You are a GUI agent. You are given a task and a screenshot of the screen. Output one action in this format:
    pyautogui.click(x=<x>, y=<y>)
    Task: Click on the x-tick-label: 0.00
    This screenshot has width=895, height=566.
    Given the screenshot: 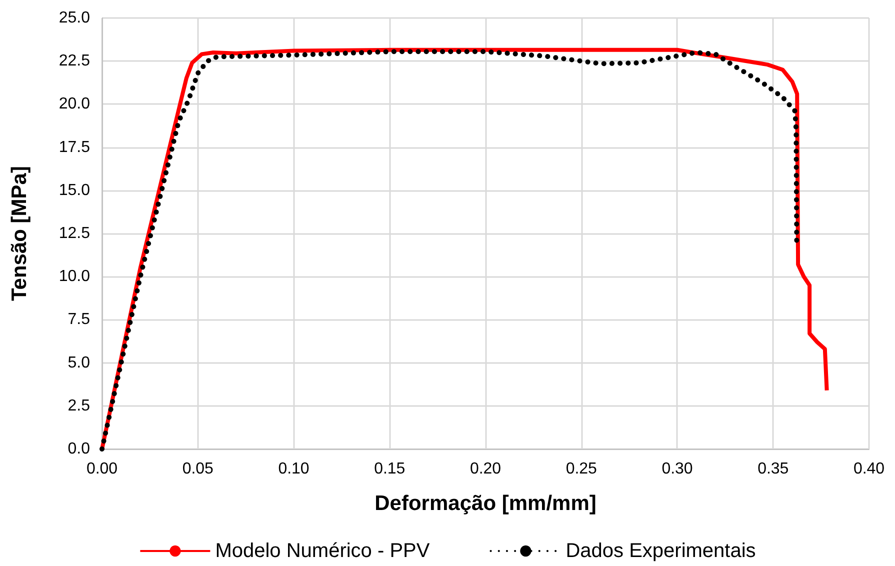 What is the action you would take?
    pyautogui.click(x=102, y=469)
    